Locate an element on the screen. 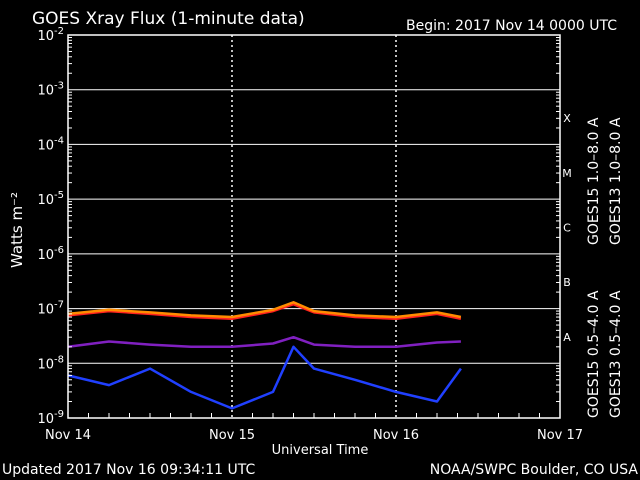 The width and height of the screenshot is (640, 480). x-axis-label: Universal Time is located at coordinates (320, 450).